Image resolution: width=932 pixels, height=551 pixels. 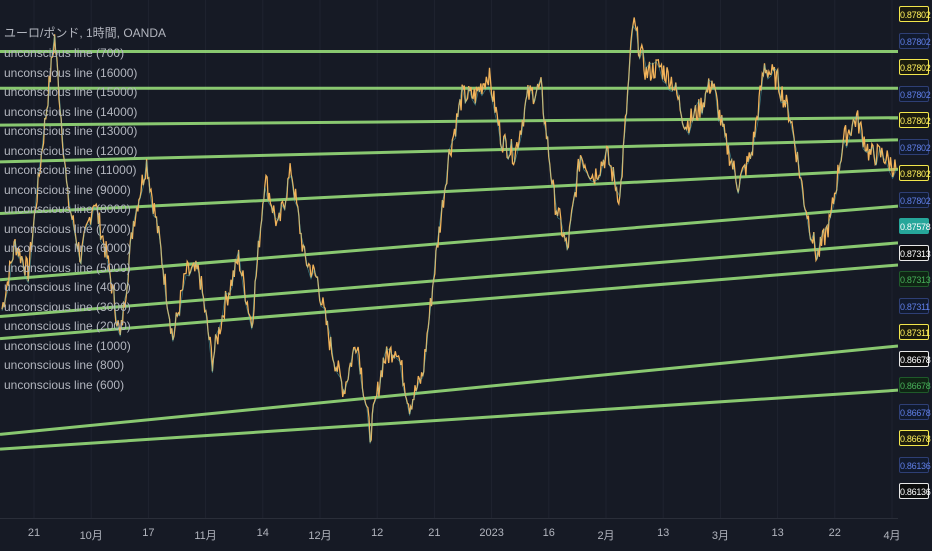 What do you see at coordinates (67, 209) in the screenshot?
I see `legend-item: unconscious line (8000)` at bounding box center [67, 209].